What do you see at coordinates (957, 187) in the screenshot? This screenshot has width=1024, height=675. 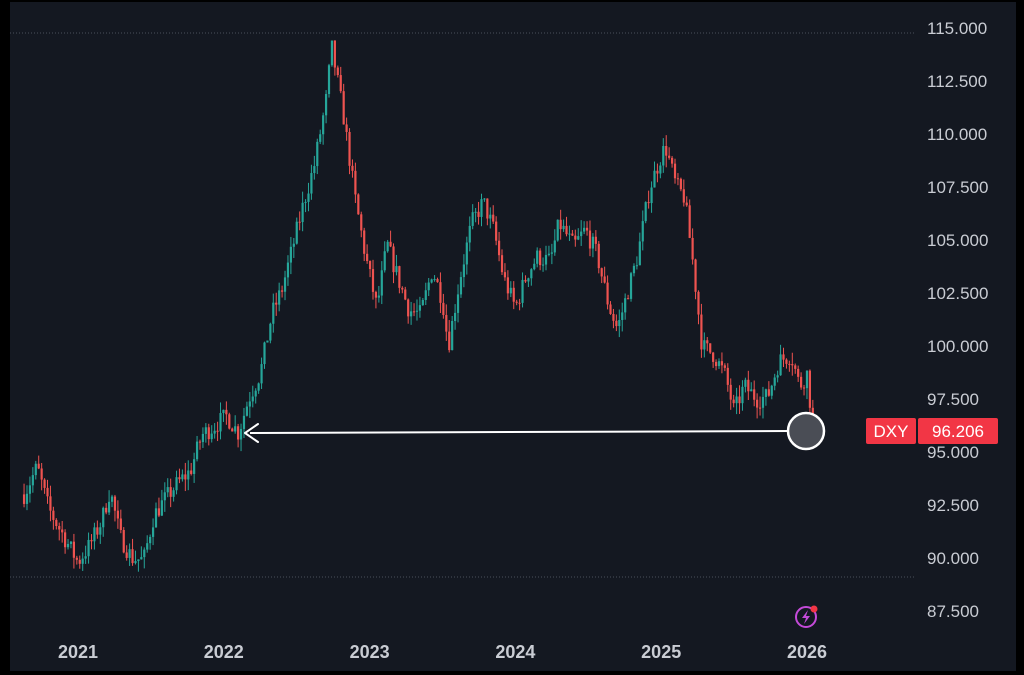 I see `y-tick-label: 107.500` at bounding box center [957, 187].